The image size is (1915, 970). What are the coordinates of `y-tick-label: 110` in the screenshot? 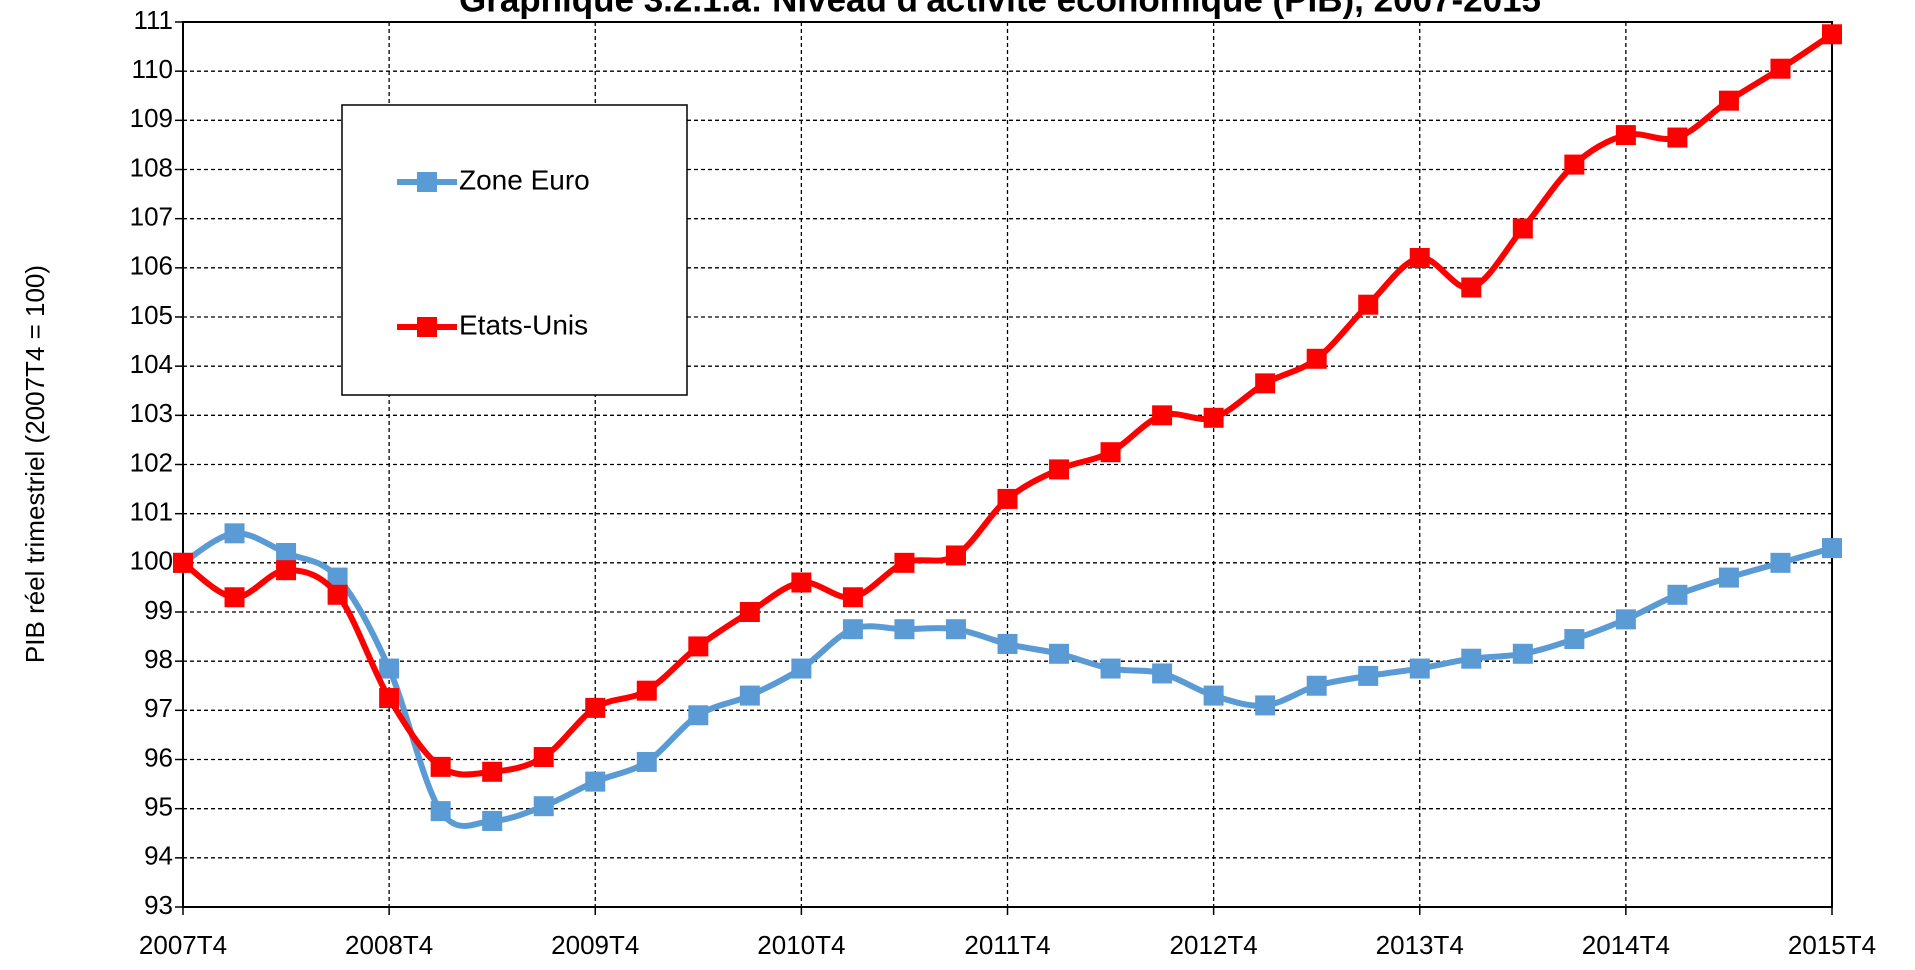 It's located at (152, 69).